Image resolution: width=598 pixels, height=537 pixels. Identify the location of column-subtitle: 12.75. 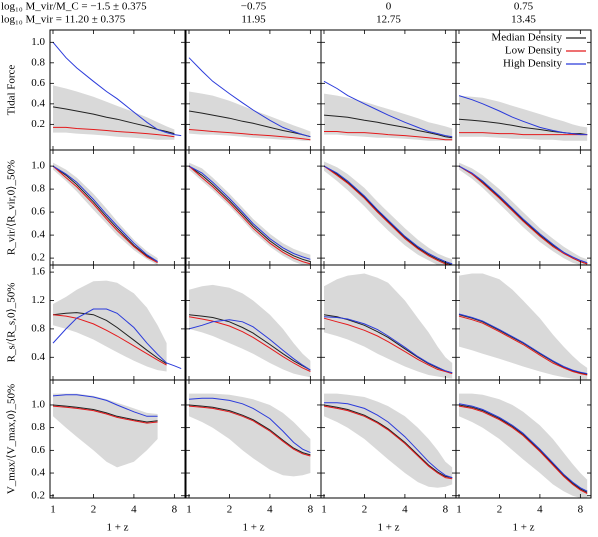
(388, 20).